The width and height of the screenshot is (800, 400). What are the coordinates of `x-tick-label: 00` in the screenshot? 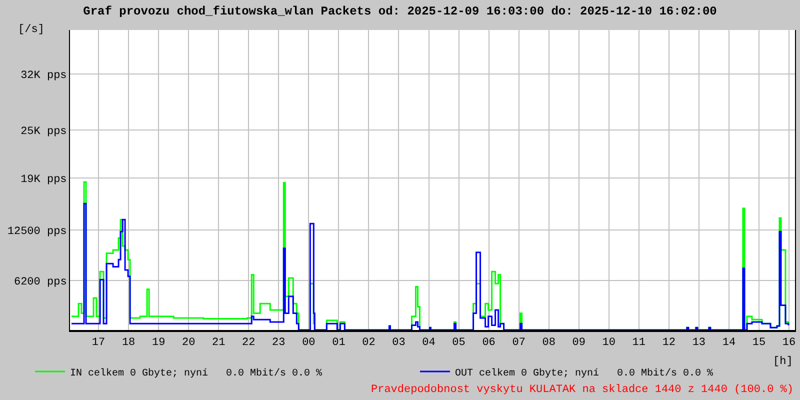 It's located at (309, 343).